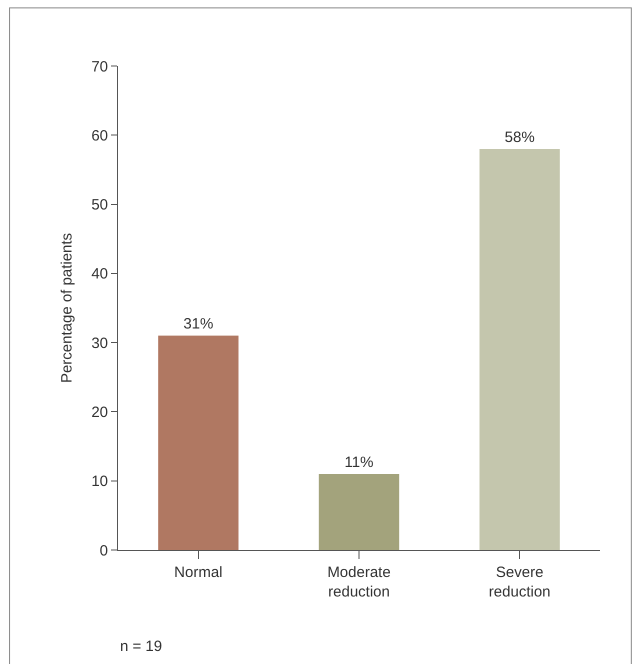 The height and width of the screenshot is (664, 641). I want to click on x-tick-label: Normal, so click(198, 572).